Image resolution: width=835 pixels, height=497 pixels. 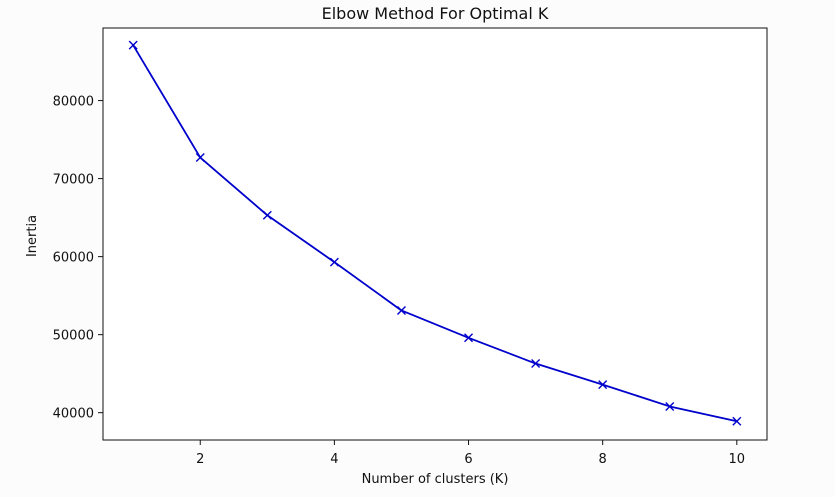 I want to click on y-tick-label: 50000, so click(x=73, y=336).